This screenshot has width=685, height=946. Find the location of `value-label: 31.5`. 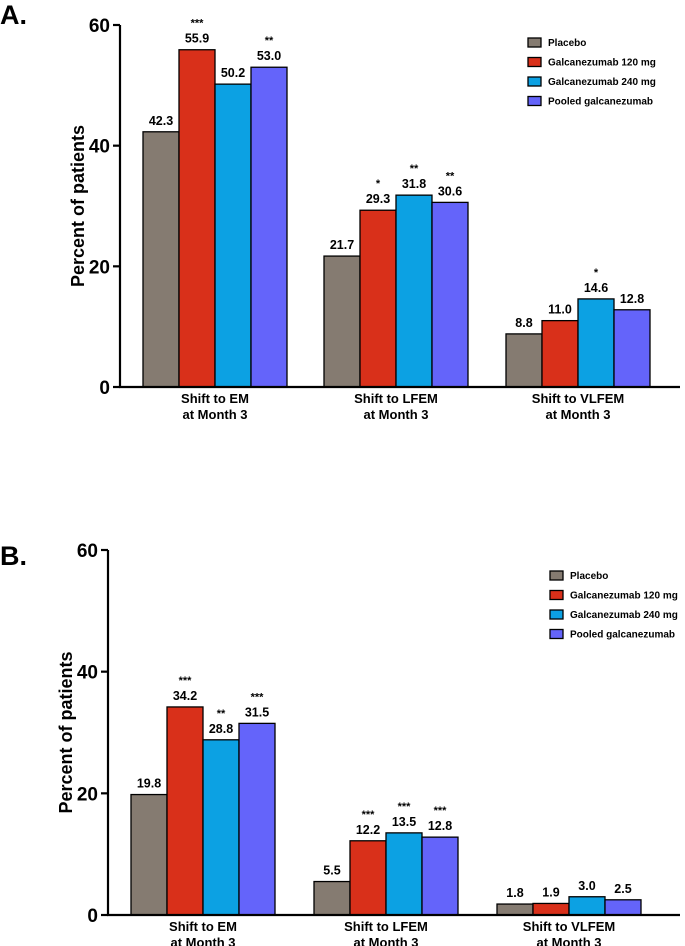

value-label: 31.5 is located at coordinates (257, 712).